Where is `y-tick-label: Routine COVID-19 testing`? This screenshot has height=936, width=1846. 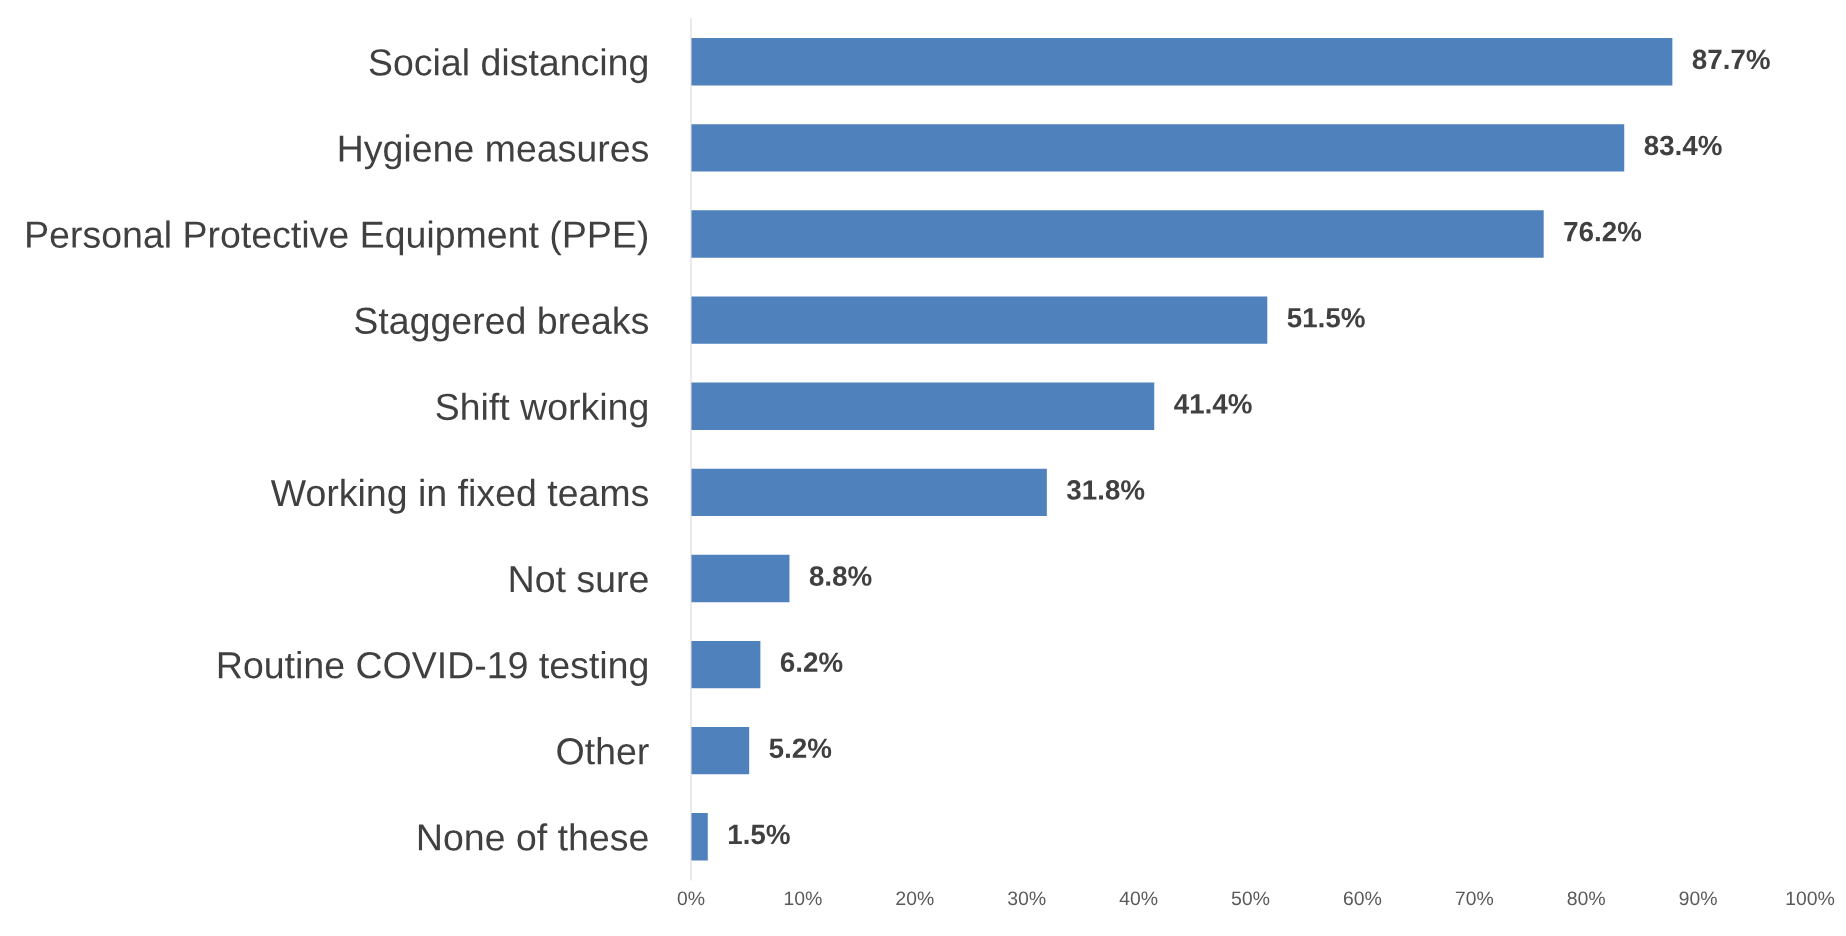 y-tick-label: Routine COVID-19 testing is located at coordinates (432, 668).